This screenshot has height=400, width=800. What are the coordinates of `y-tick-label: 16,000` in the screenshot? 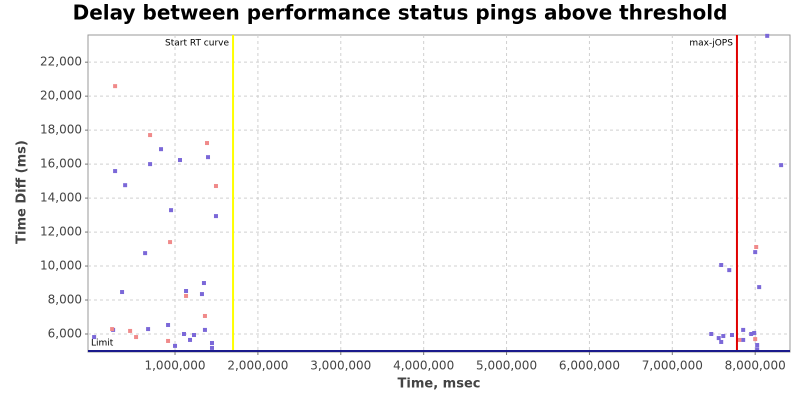 It's located at (61, 164).